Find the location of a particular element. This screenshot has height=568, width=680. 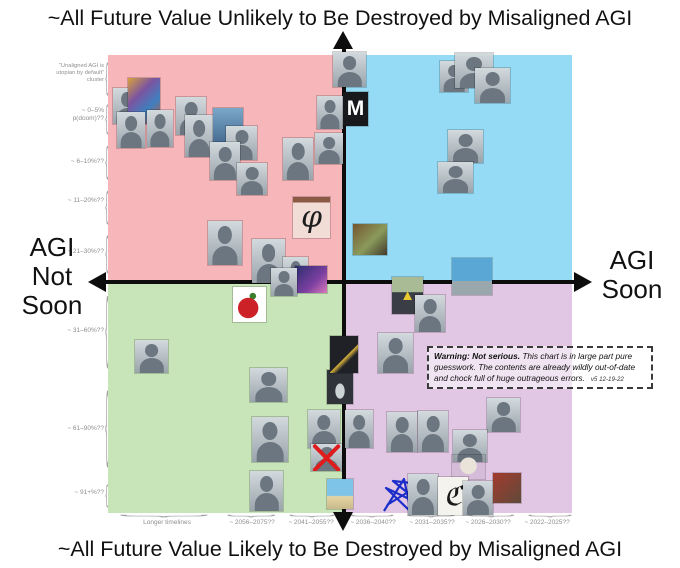

x-tick-label: ~ 2041–2055?? is located at coordinates (311, 522).